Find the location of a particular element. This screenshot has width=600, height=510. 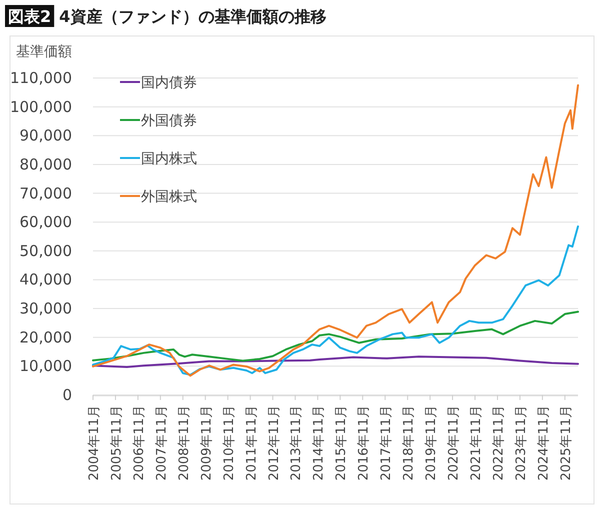

x-tick-label: 2012年11月 is located at coordinates (274, 443).